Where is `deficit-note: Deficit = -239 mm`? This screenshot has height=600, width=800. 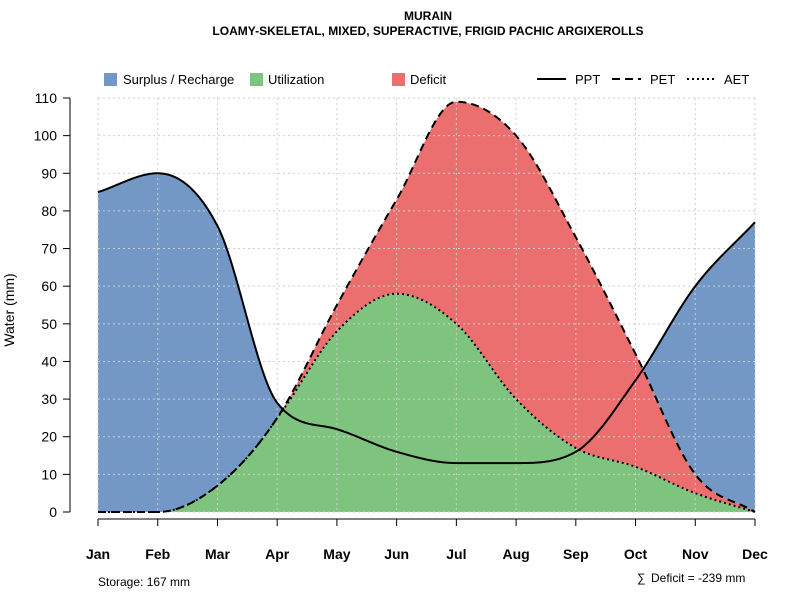
deficit-note: Deficit = -239 mm is located at coordinates (698, 578).